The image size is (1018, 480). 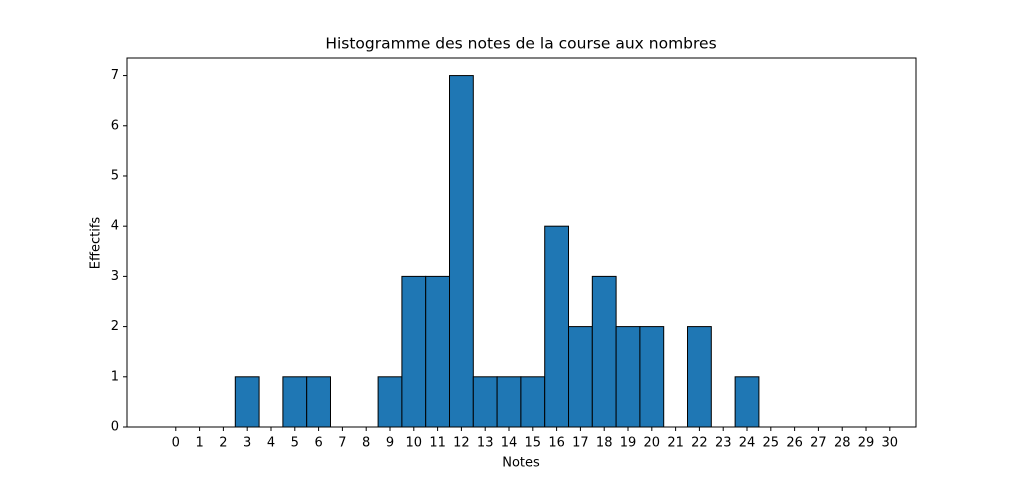 What do you see at coordinates (366, 443) in the screenshot?
I see `x-tick-label: 8` at bounding box center [366, 443].